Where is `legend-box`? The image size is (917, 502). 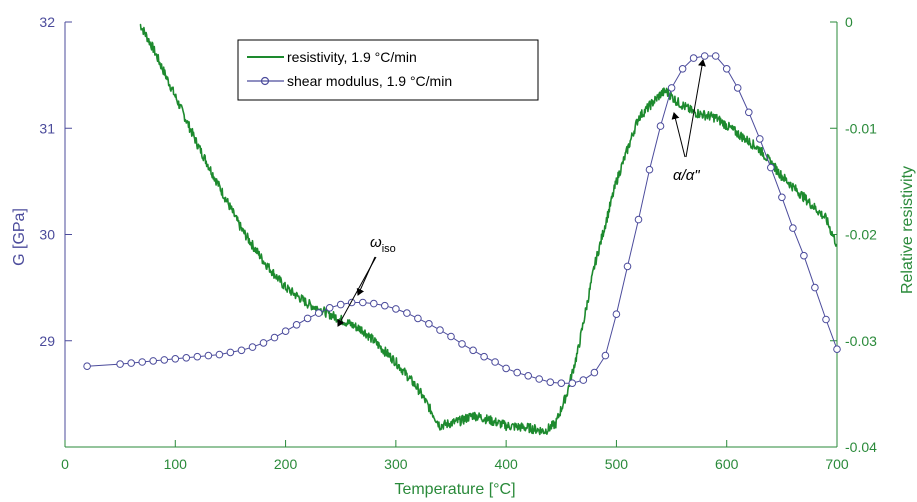 legend-box is located at coordinates (388, 70).